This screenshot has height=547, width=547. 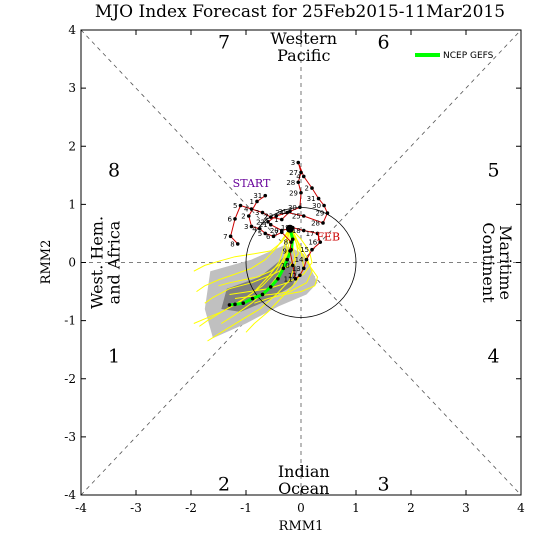 What do you see at coordinates (505, 262) in the screenshot?
I see `region-label-line-3-0: Maritime` at bounding box center [505, 262].